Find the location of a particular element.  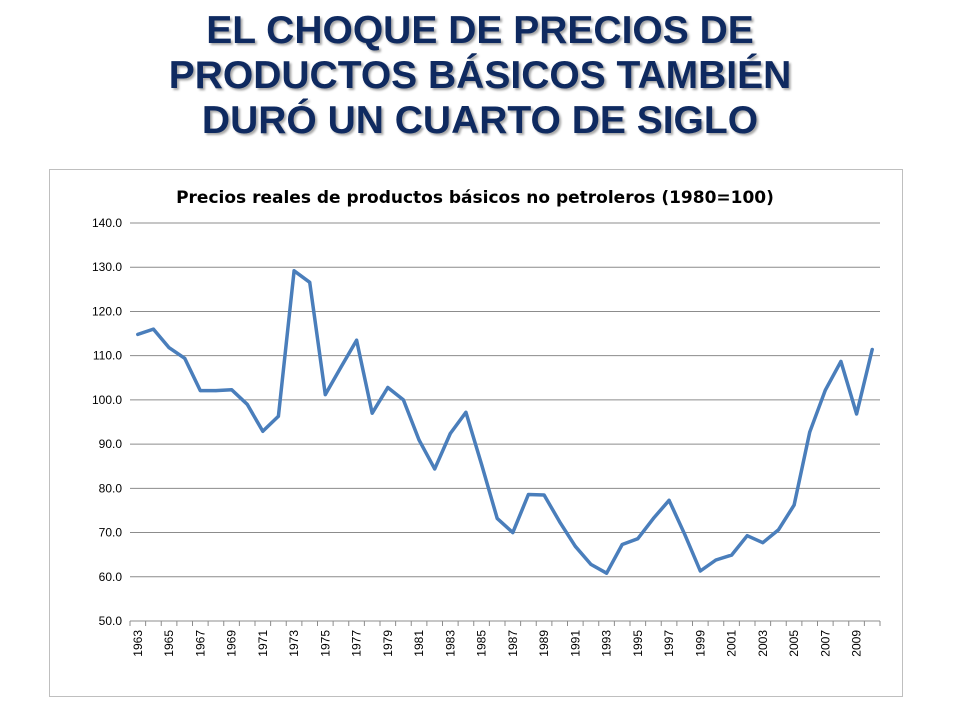

y-tick-label: 100.0 is located at coordinates (107, 400).